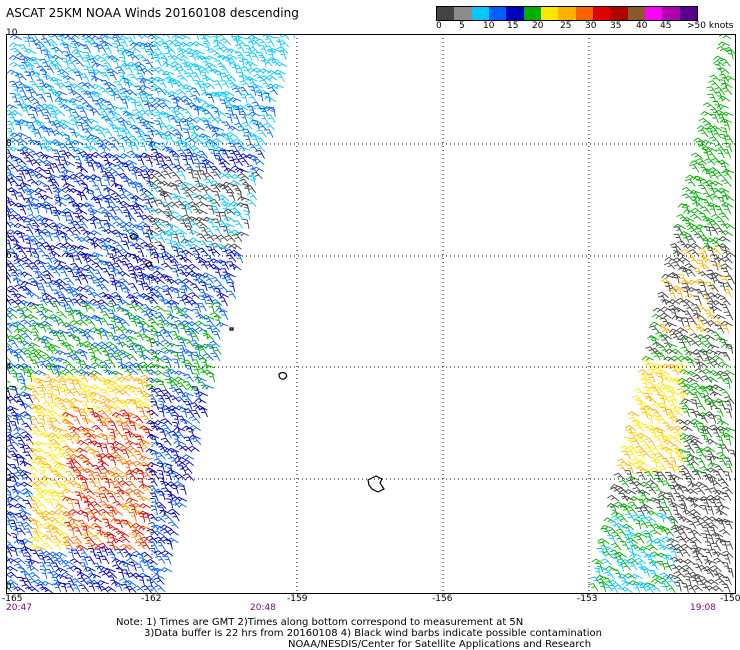 Image resolution: width=740 pixels, height=650 pixels. Describe the element at coordinates (12, 599) in the screenshot. I see `lon-label-165w: -165` at that location.